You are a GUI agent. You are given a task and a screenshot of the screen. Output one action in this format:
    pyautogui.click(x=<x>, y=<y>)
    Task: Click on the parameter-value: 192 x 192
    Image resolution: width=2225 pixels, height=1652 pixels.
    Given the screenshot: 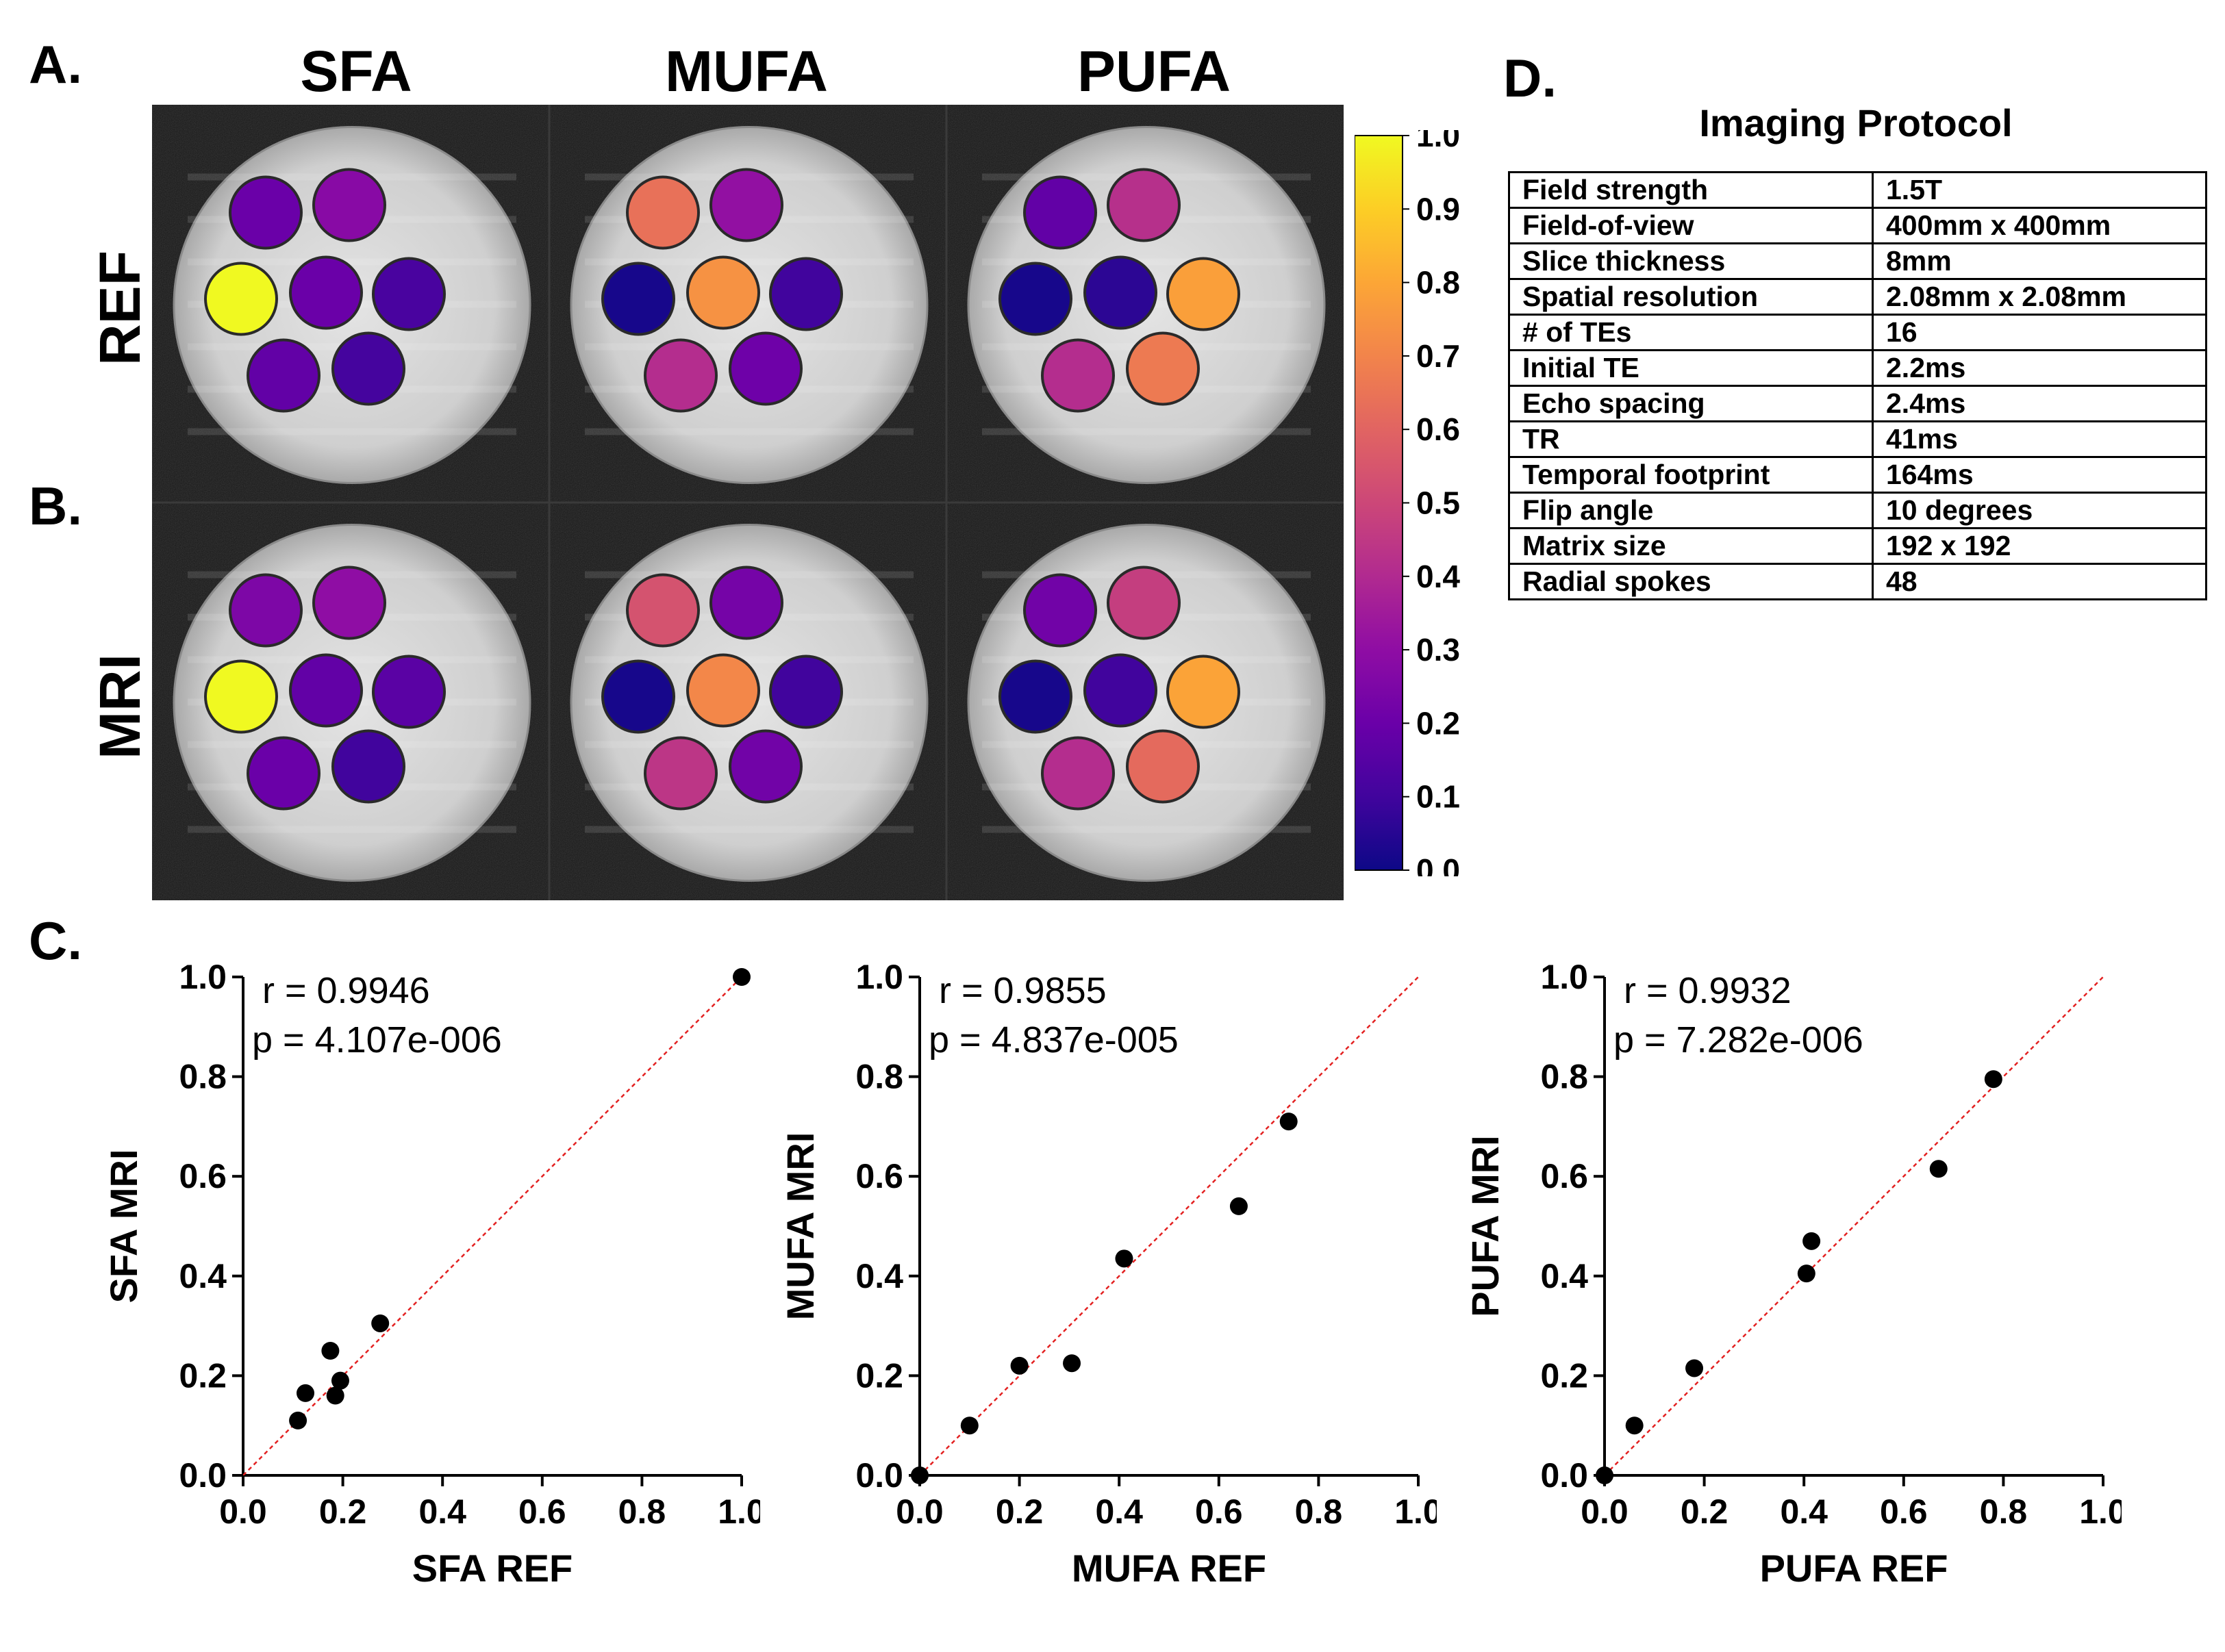 What is the action you would take?
    pyautogui.click(x=2039, y=546)
    